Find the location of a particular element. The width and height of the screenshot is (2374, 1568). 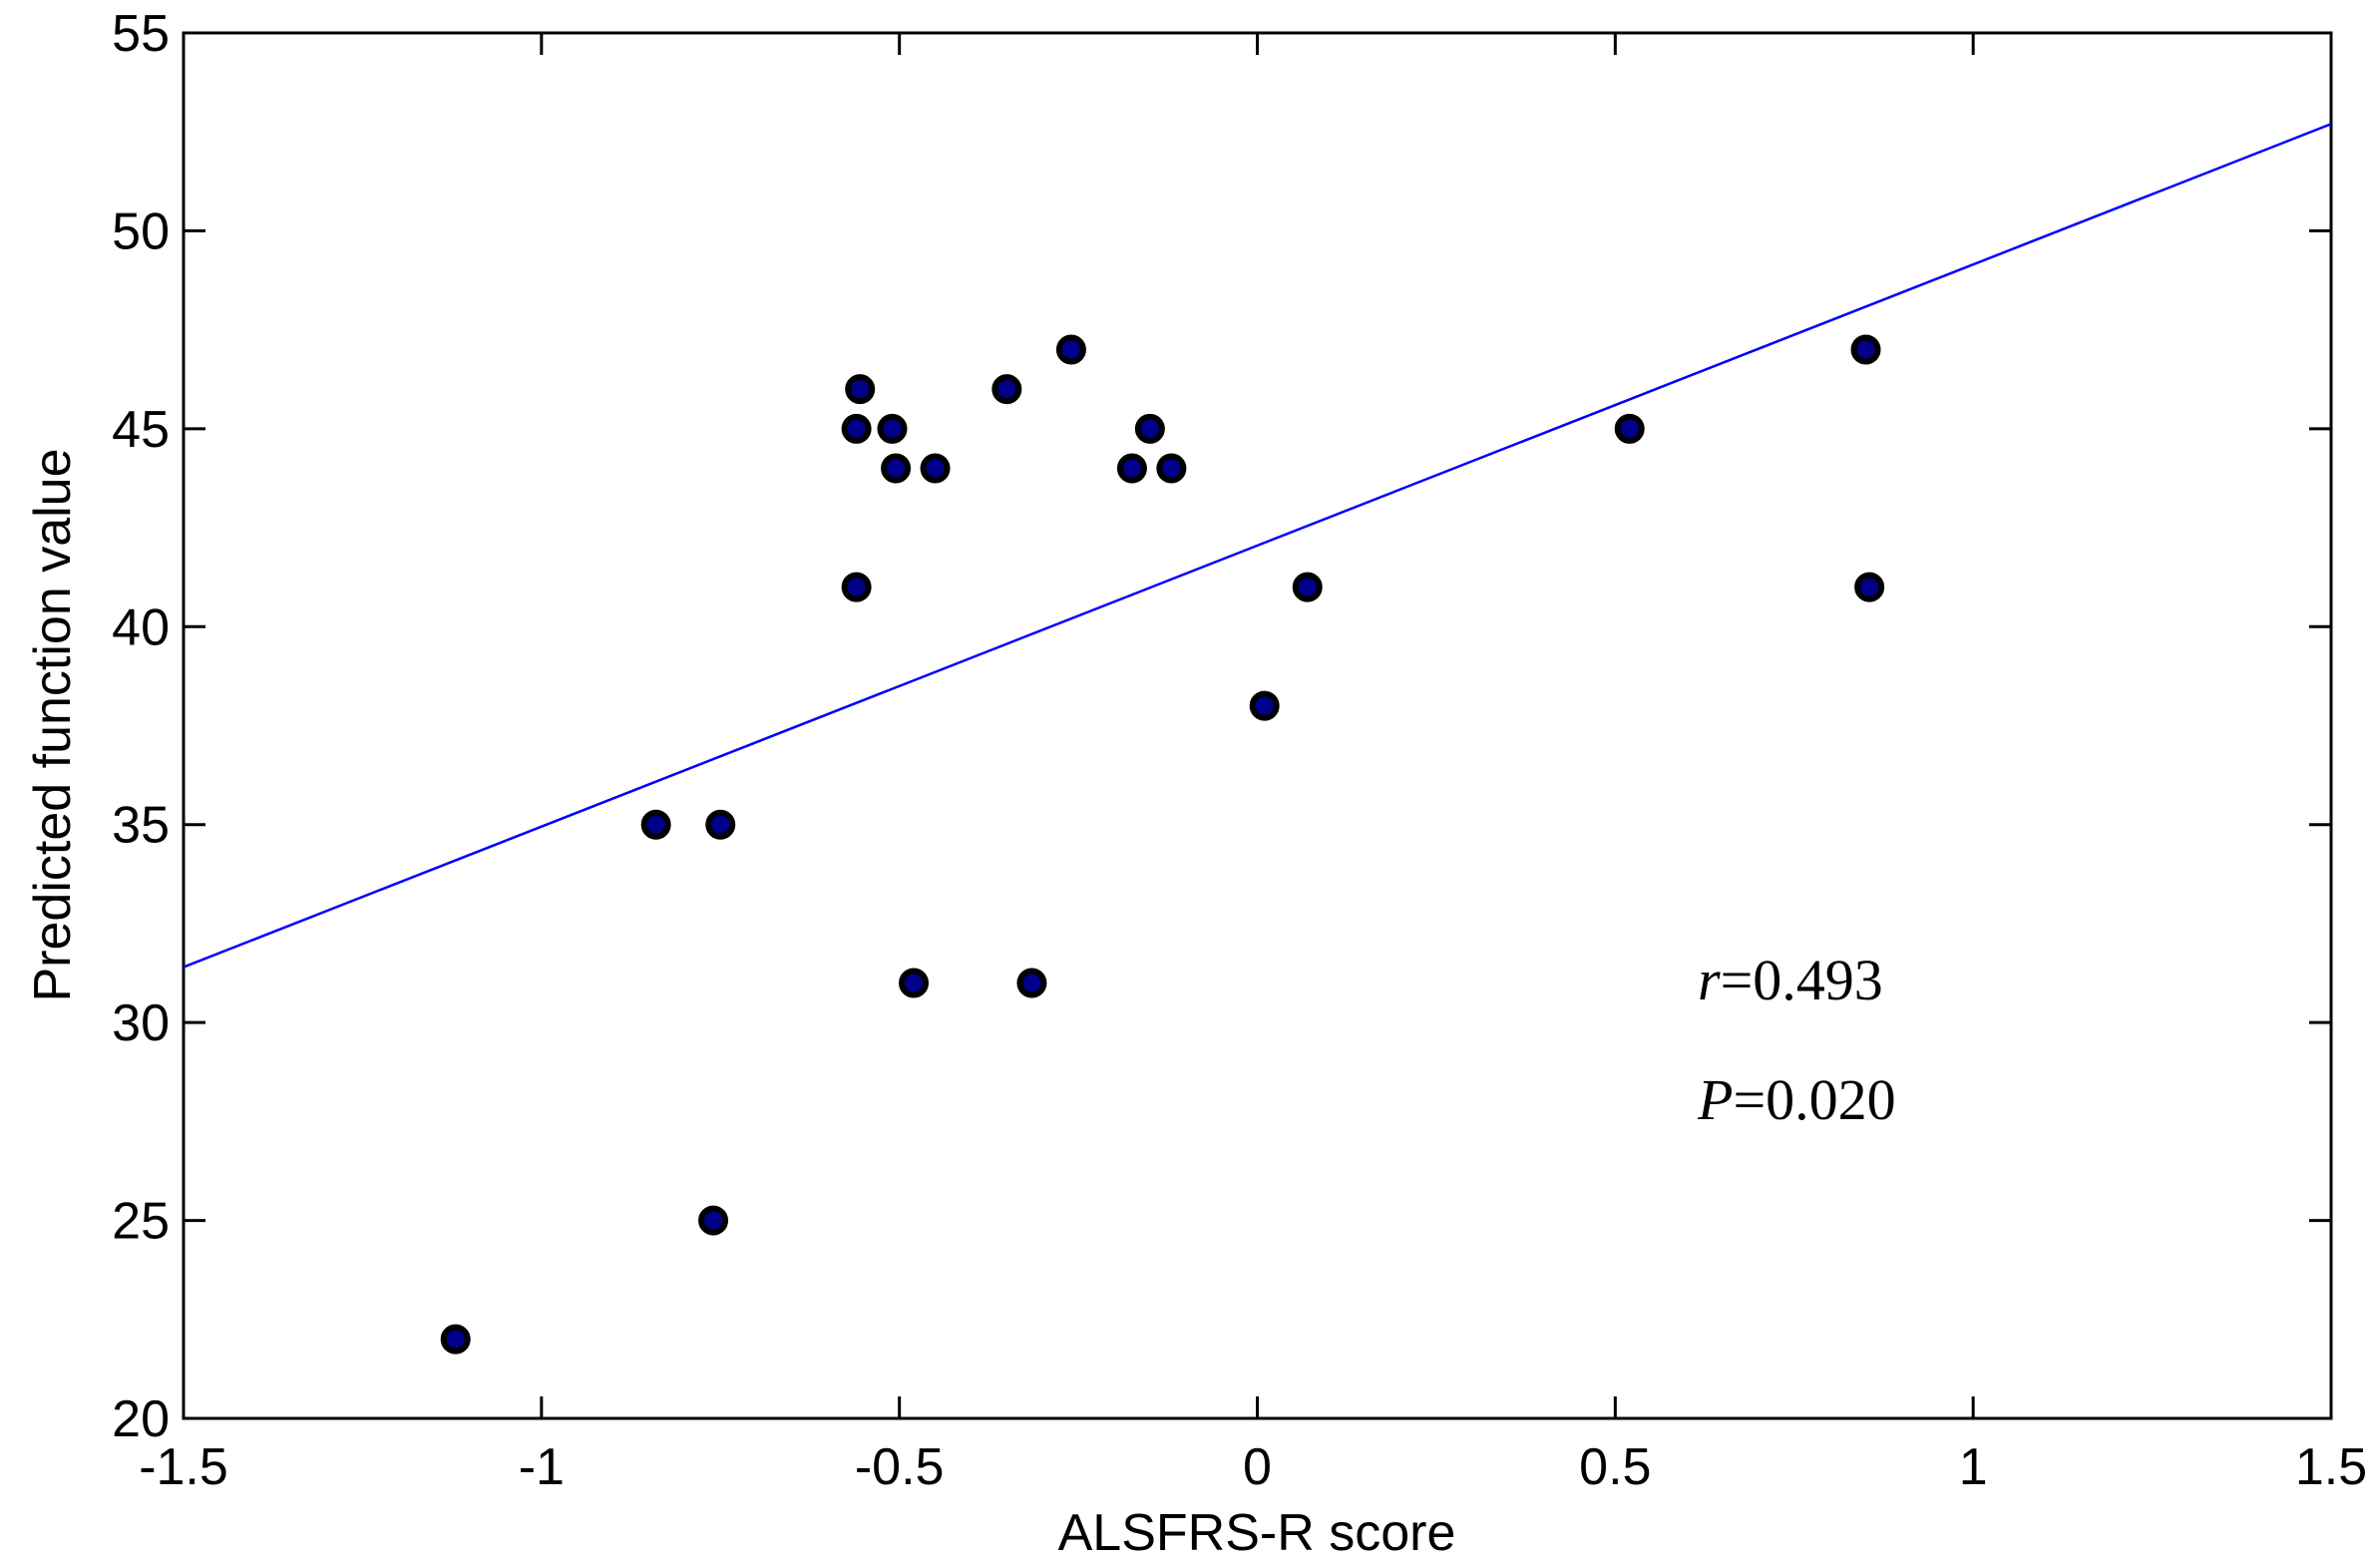

x-tick-label: -0.5 is located at coordinates (900, 1467).